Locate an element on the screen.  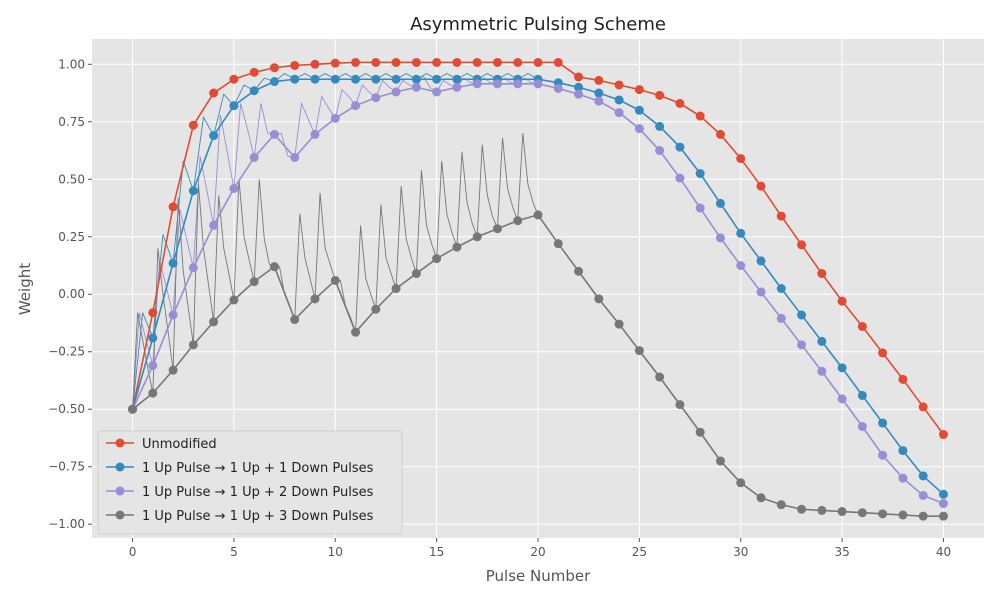
x-tick-label: 30 is located at coordinates (740, 552).